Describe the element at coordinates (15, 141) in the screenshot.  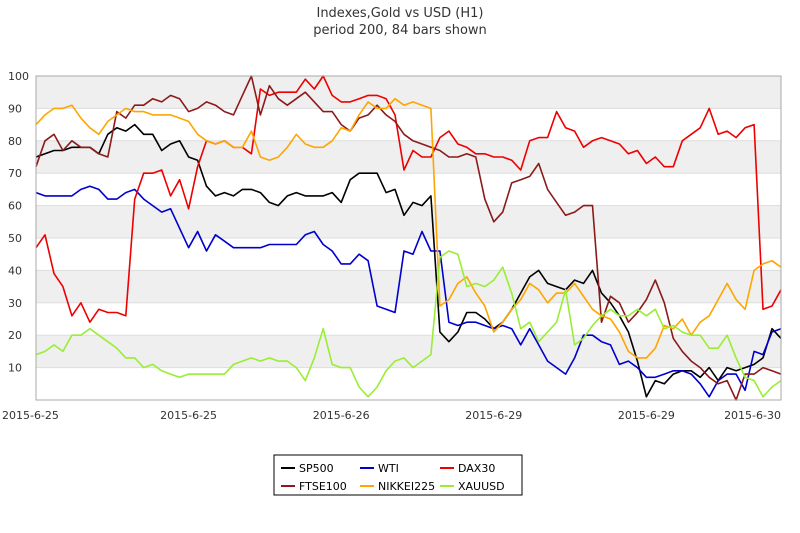
I see `y-tick-label: 80` at that location.